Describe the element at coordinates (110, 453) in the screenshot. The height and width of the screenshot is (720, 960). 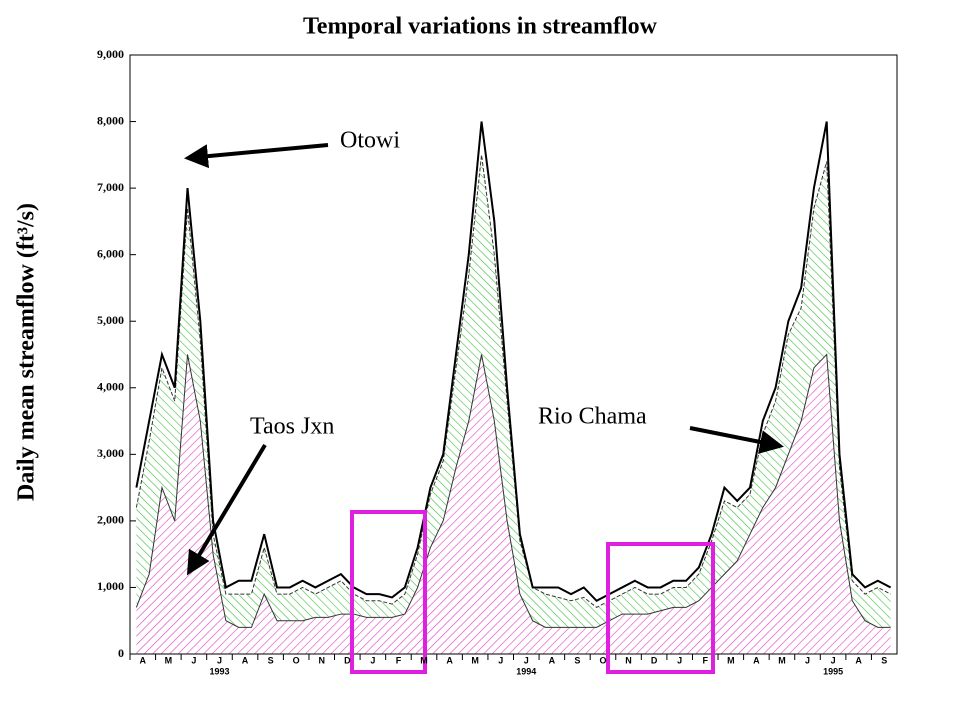
I see `y-tick-label: 3,000` at that location.